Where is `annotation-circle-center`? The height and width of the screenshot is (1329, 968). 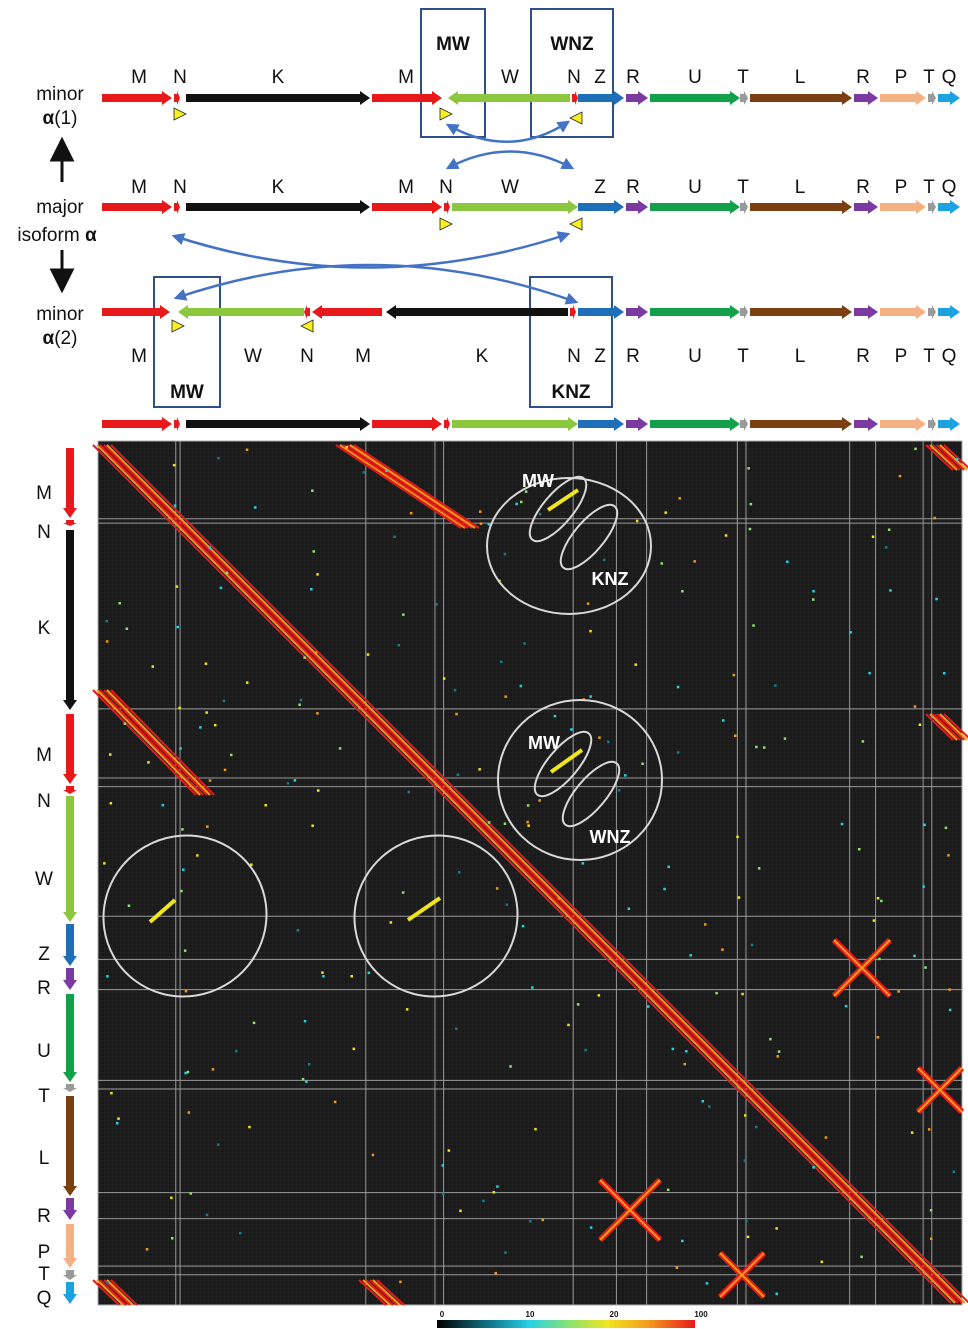 annotation-circle-center is located at coordinates (436, 916).